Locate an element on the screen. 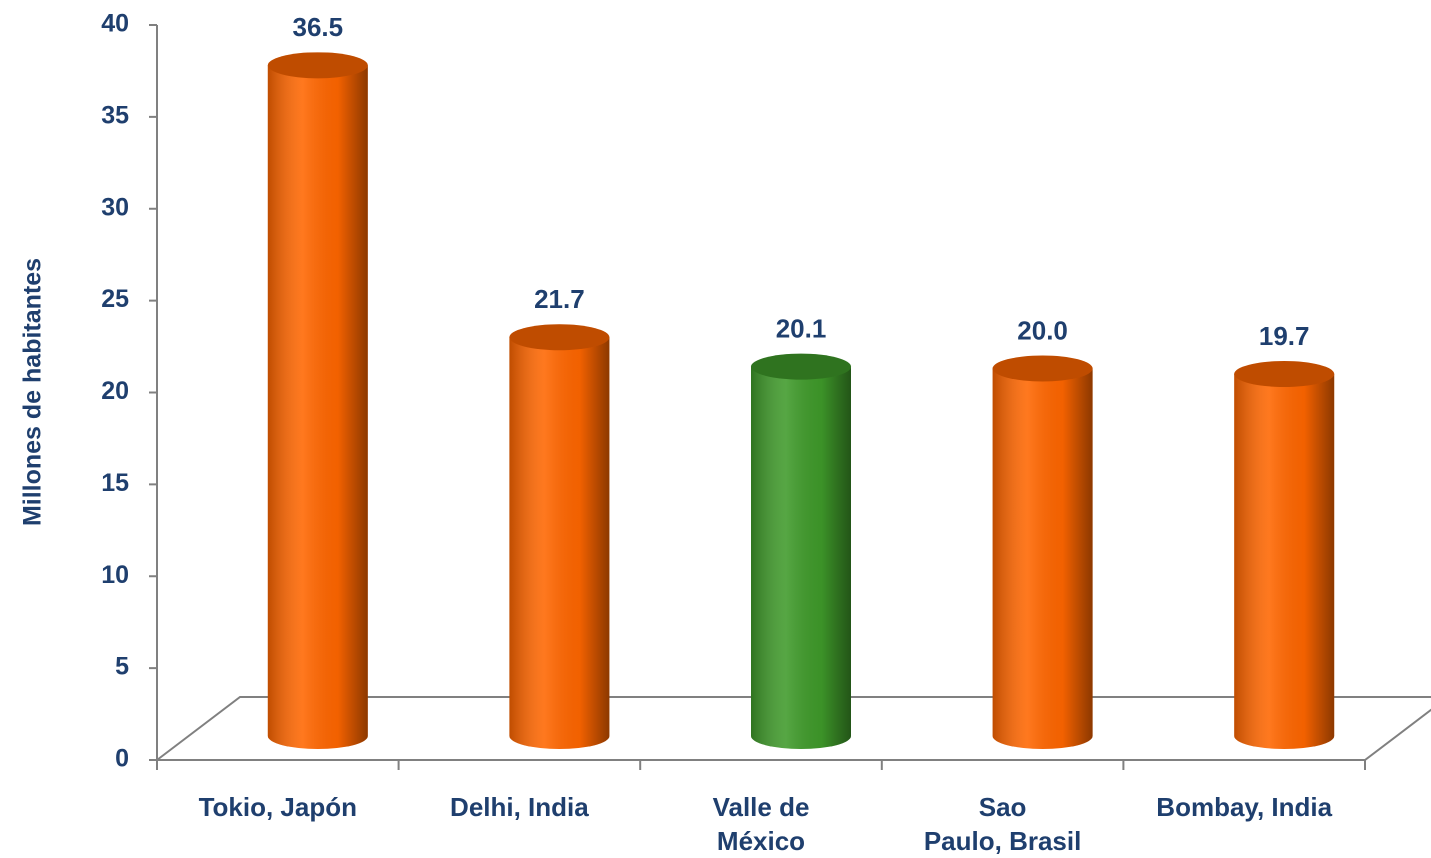 The width and height of the screenshot is (1431, 858). data-label: 21.7 is located at coordinates (559, 299).